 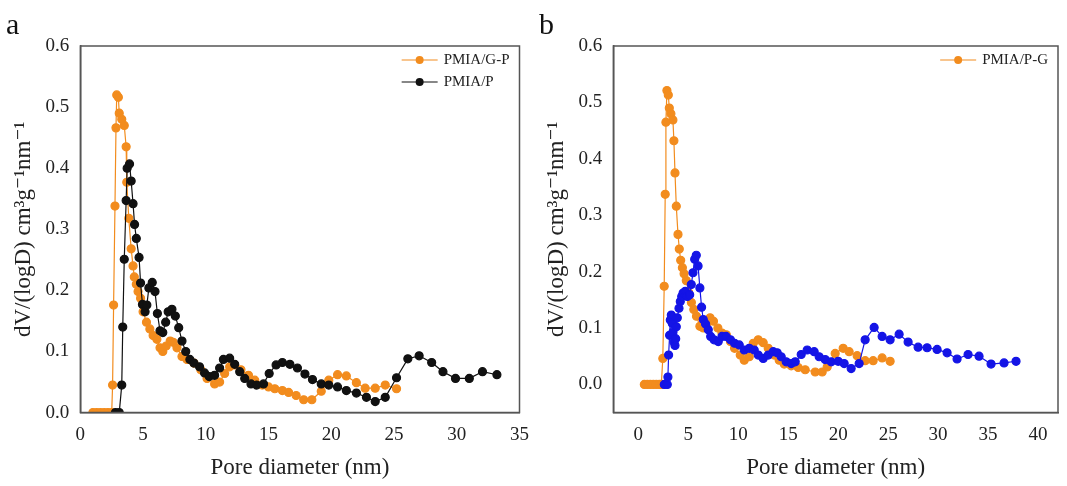 What do you see at coordinates (1015, 58) in the screenshot?
I see `legend-label: PMIA/P-G` at bounding box center [1015, 58].